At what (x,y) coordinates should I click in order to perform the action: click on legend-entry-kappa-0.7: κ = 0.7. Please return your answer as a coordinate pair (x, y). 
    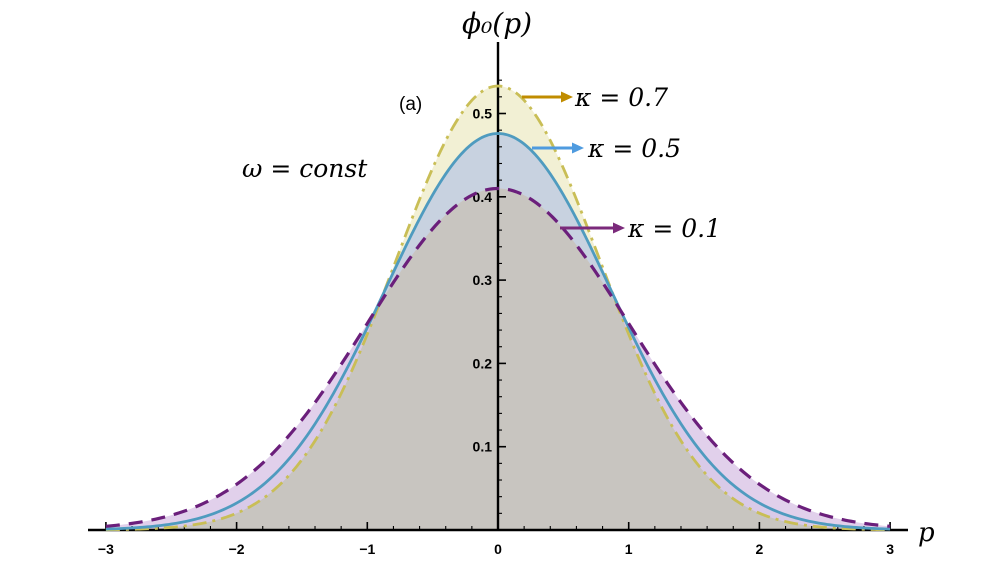
    Looking at the image, I should click on (595, 97).